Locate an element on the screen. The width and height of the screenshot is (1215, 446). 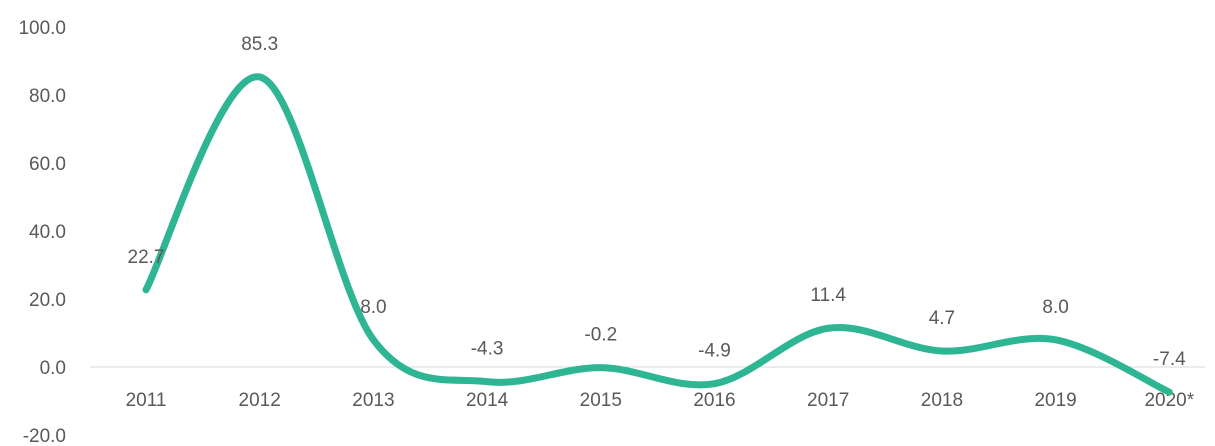
x-tick-label: 2013 is located at coordinates (373, 400).